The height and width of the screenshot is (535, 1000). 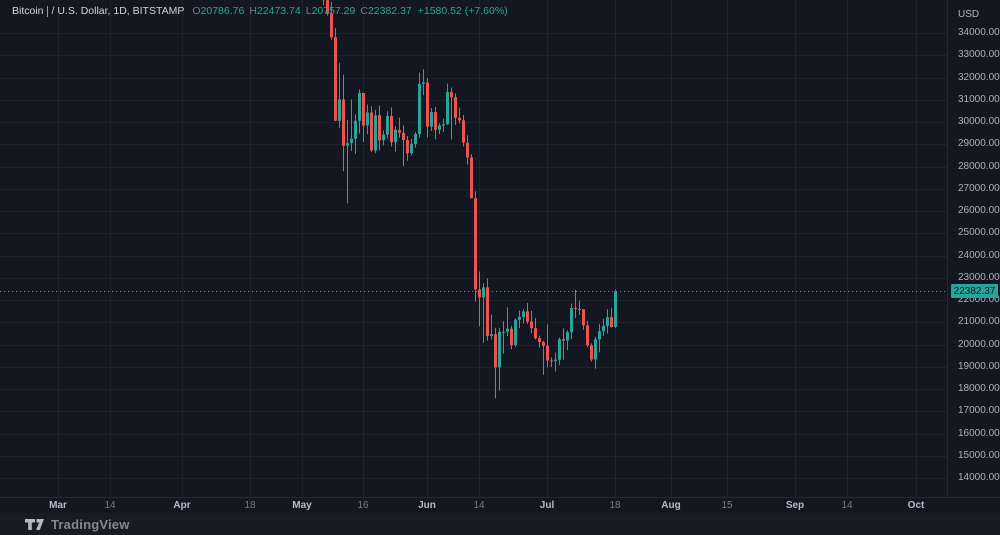 I want to click on open-value: O20786.76, so click(x=218, y=11).